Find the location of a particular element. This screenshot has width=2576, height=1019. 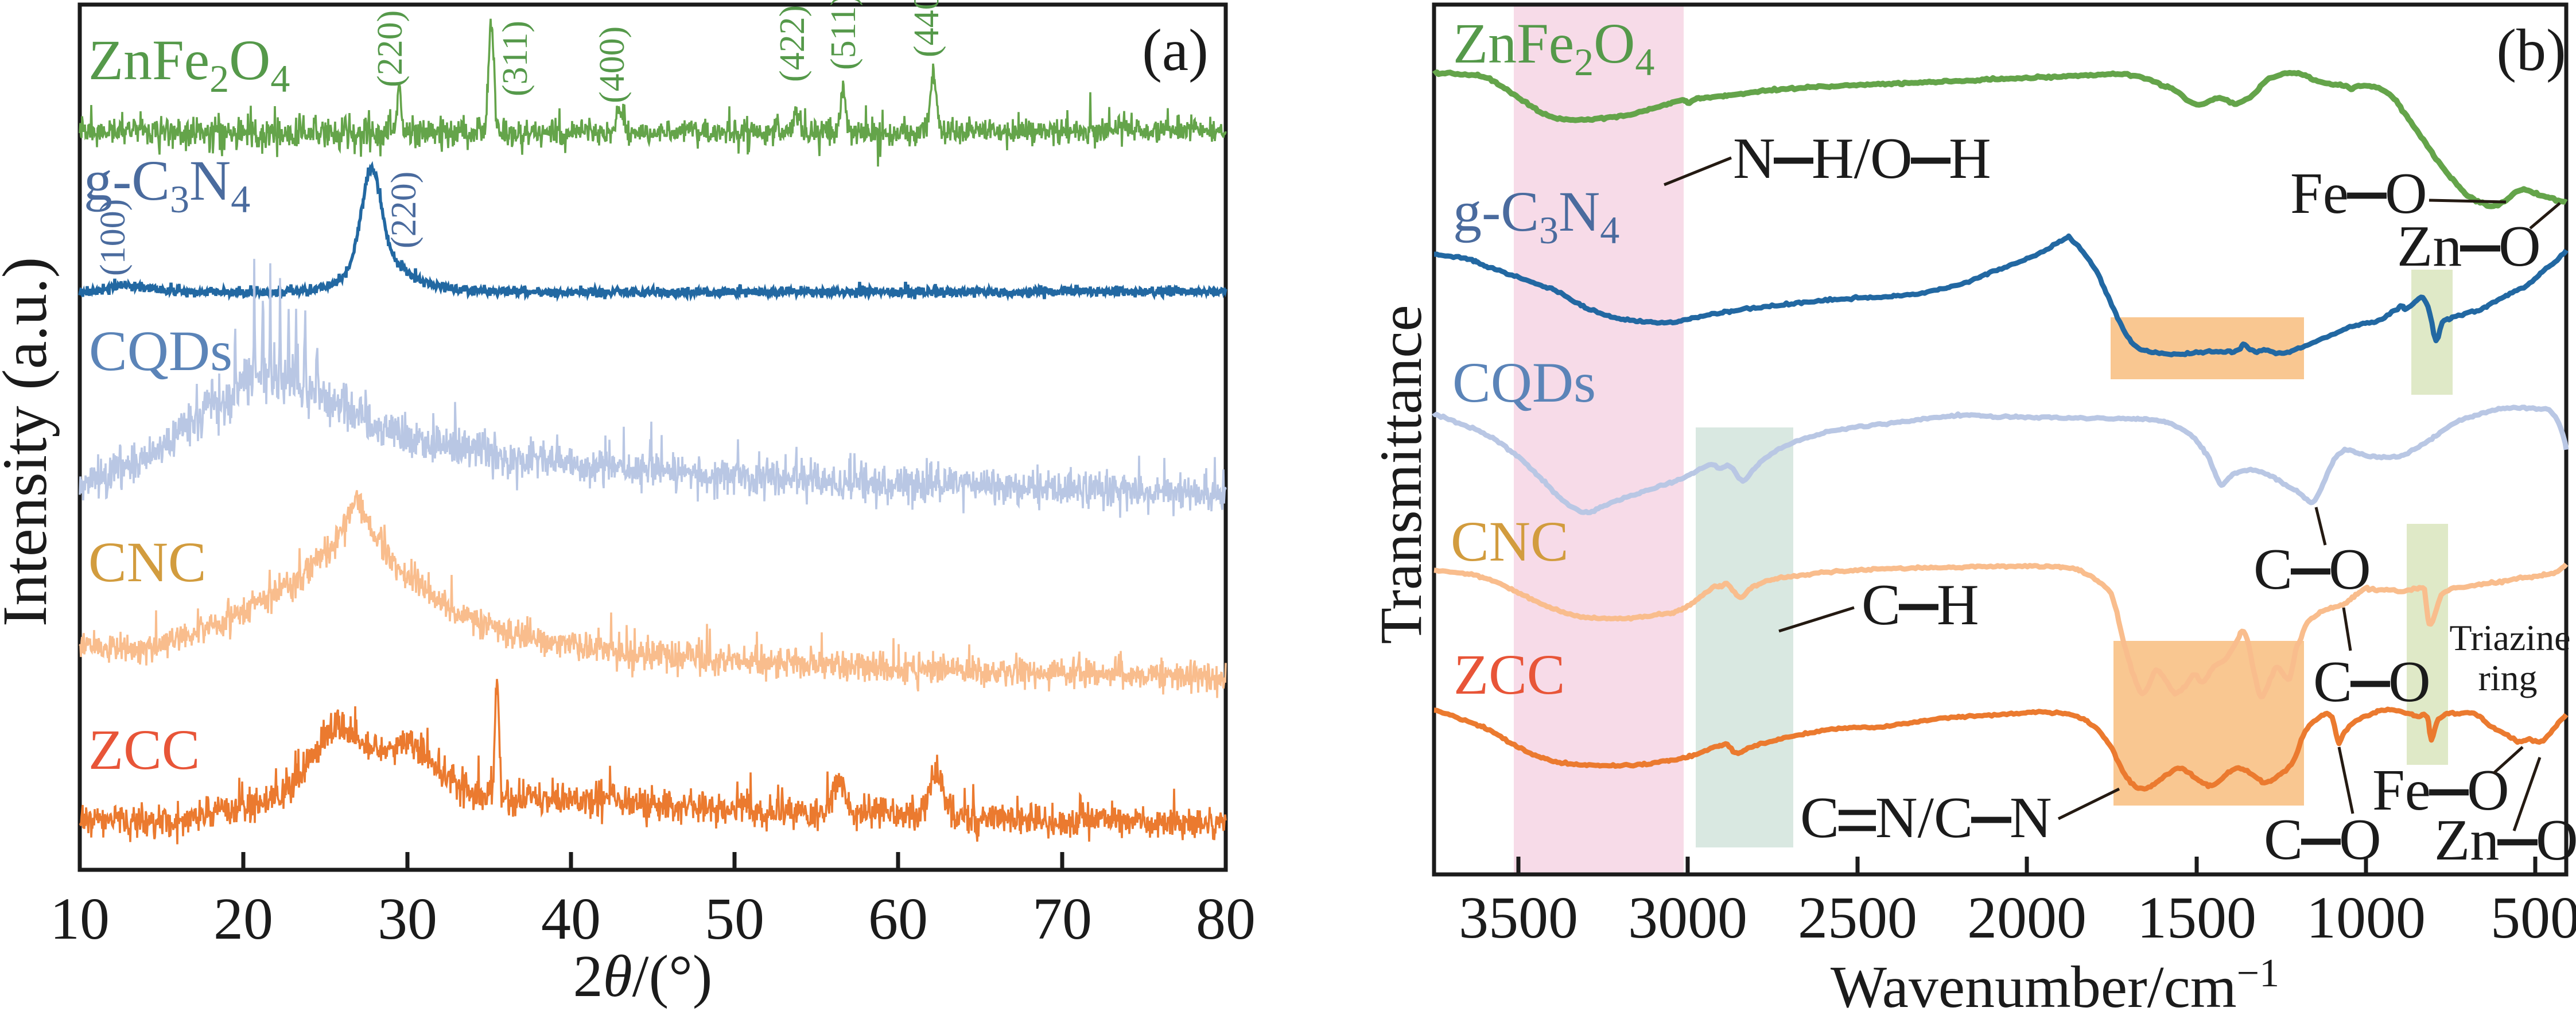

svg-text: 30 is located at coordinates (407, 919).